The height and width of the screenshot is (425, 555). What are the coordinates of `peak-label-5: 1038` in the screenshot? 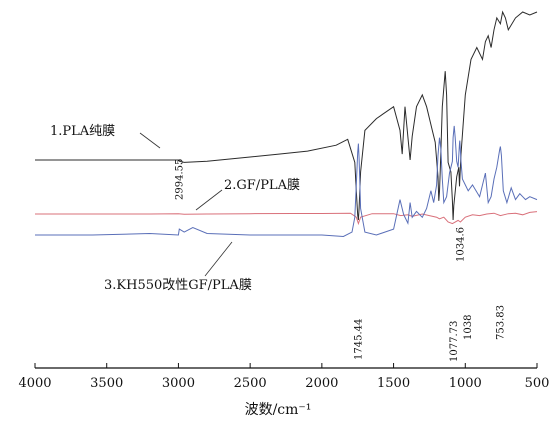 It's located at (468, 327).